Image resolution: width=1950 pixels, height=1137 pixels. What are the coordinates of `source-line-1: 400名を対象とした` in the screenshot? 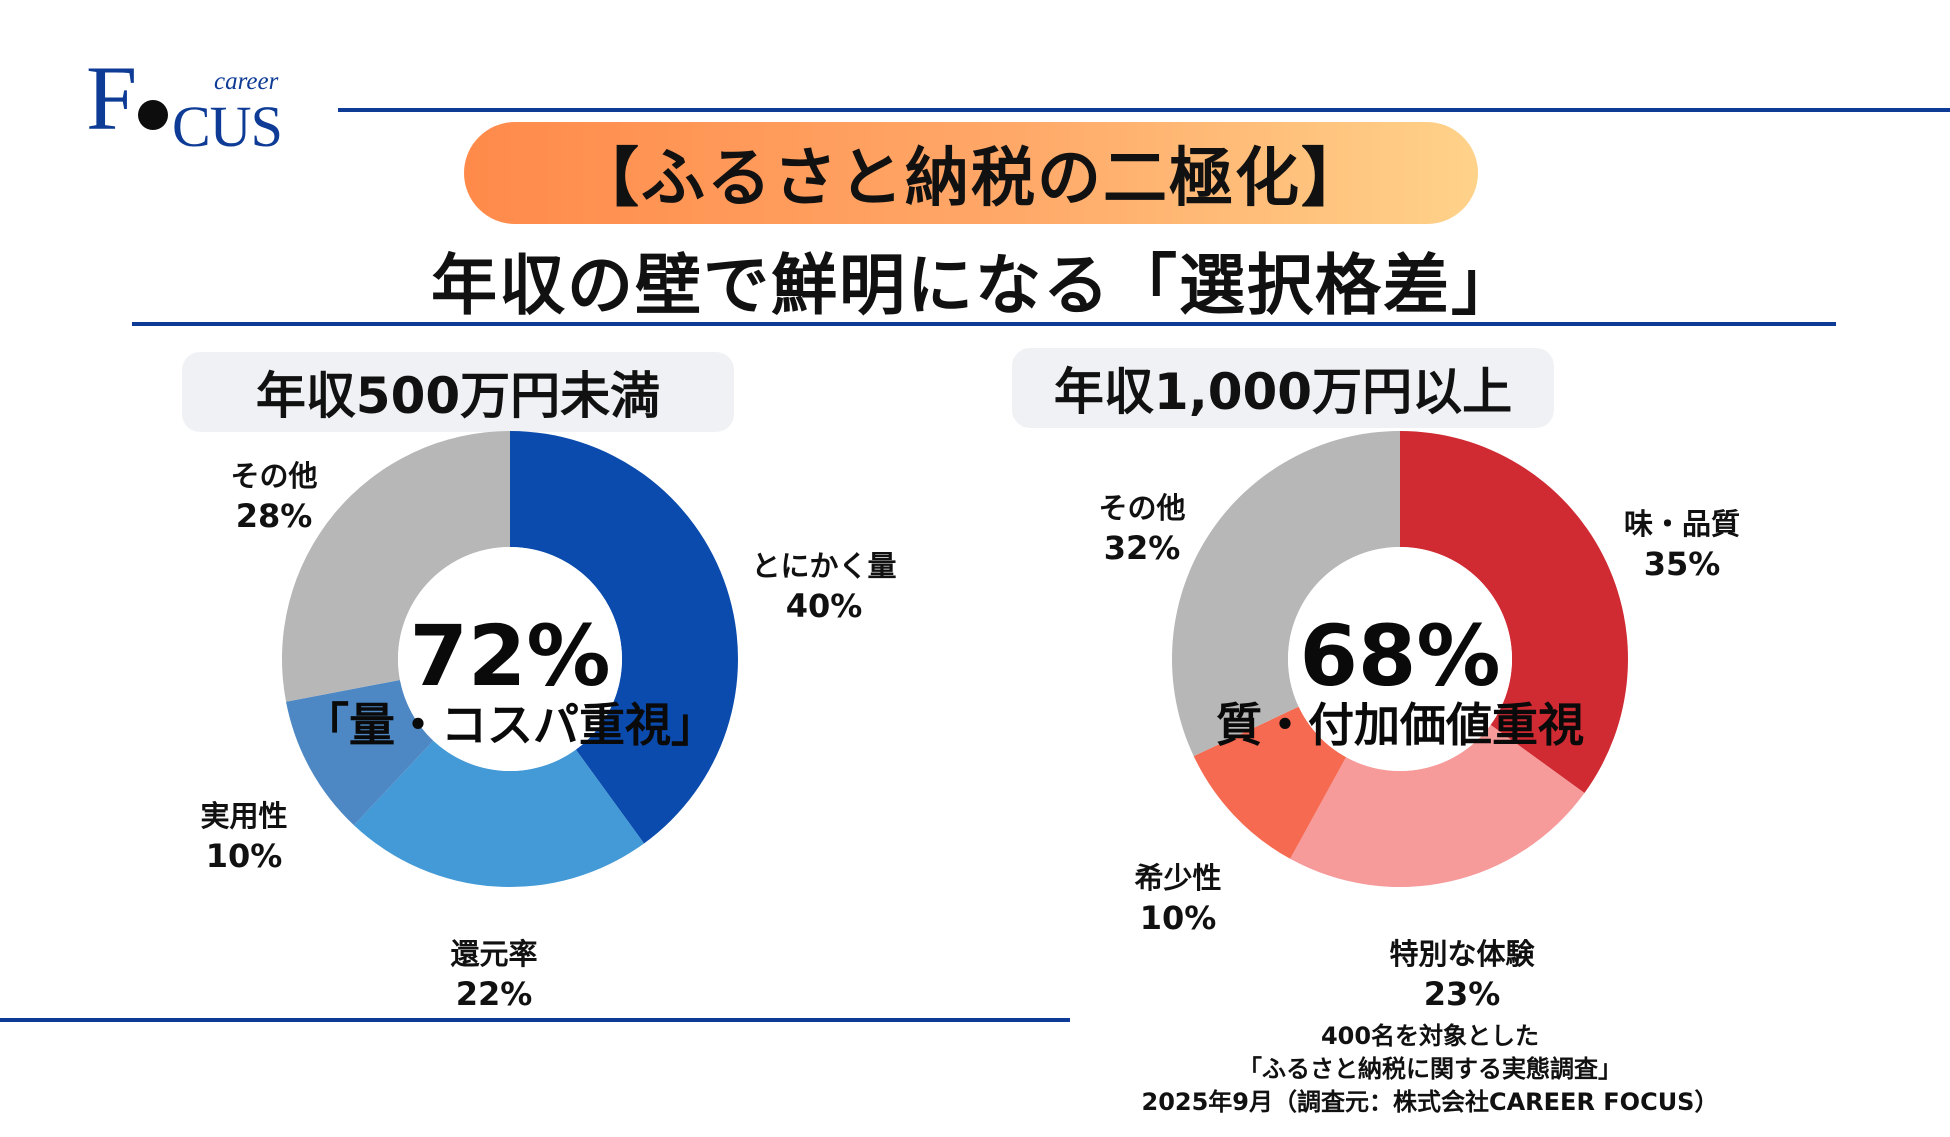 It's located at (1430, 1036).